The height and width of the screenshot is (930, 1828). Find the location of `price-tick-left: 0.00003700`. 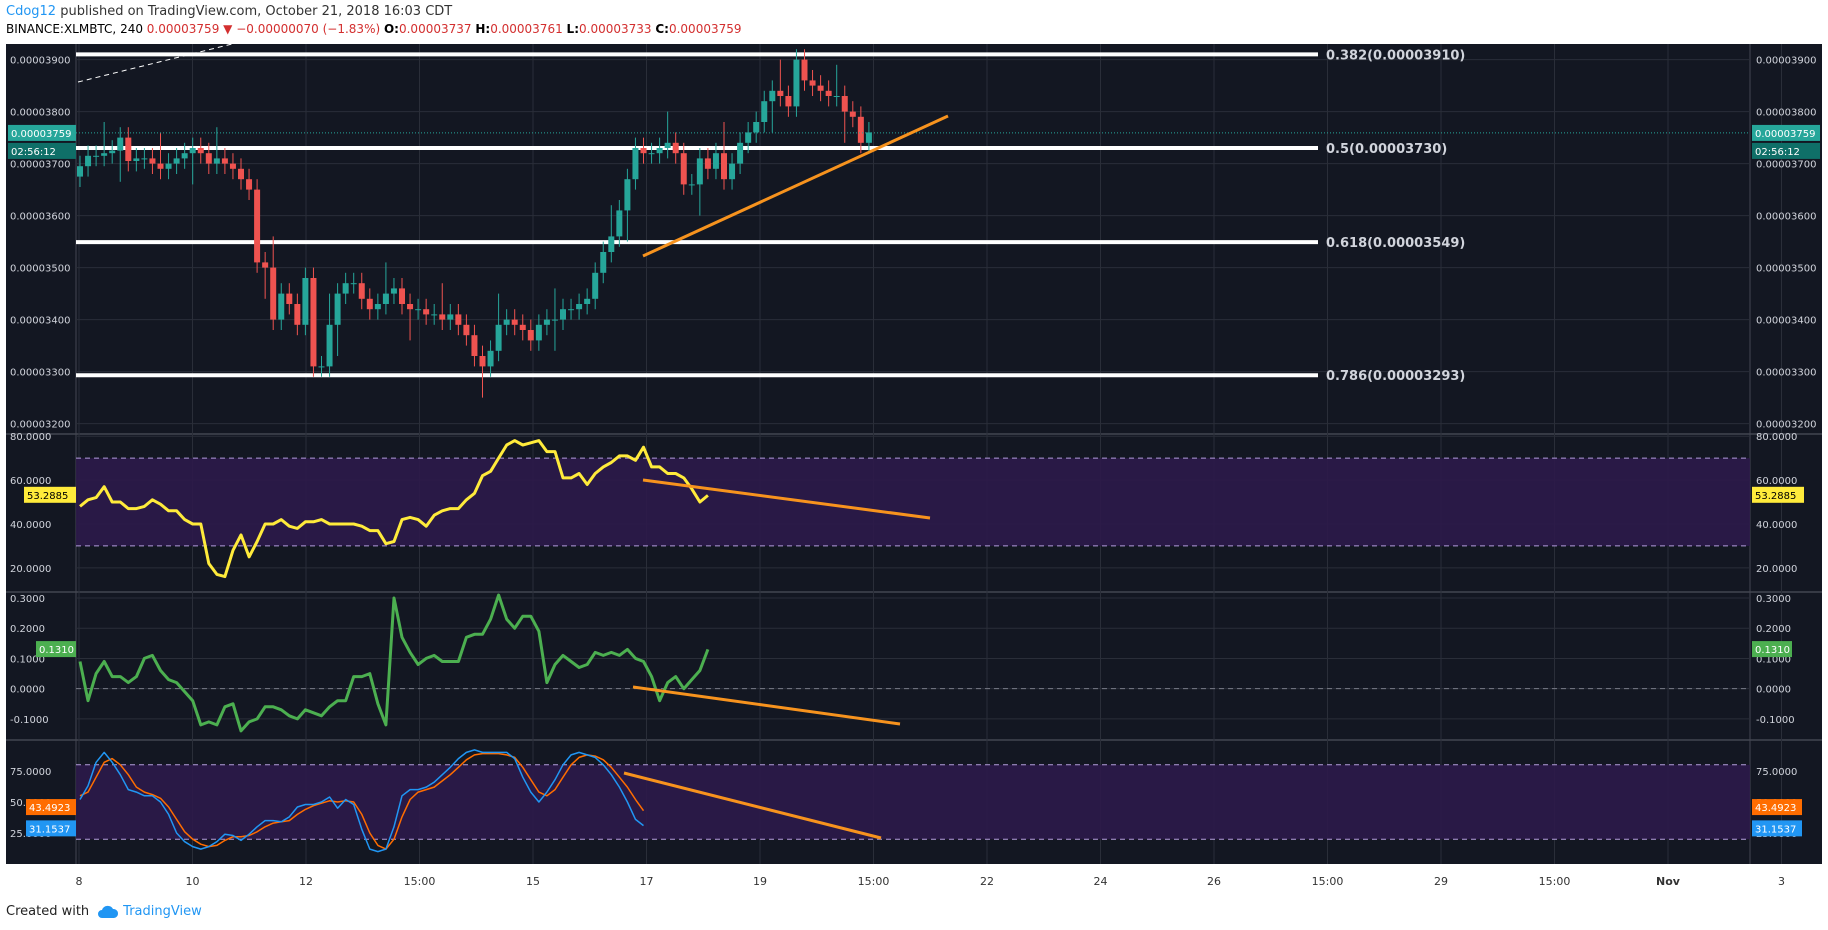

price-tick-left: 0.00003700 is located at coordinates (40, 165).